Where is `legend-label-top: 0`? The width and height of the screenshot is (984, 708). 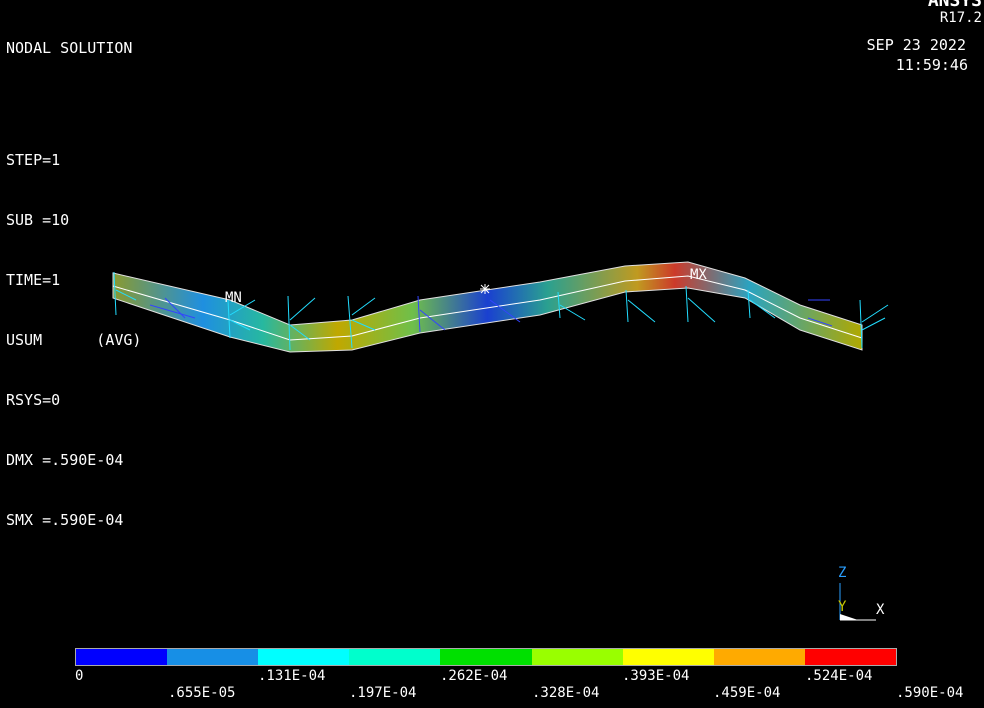 legend-label-top: 0 is located at coordinates (79, 676).